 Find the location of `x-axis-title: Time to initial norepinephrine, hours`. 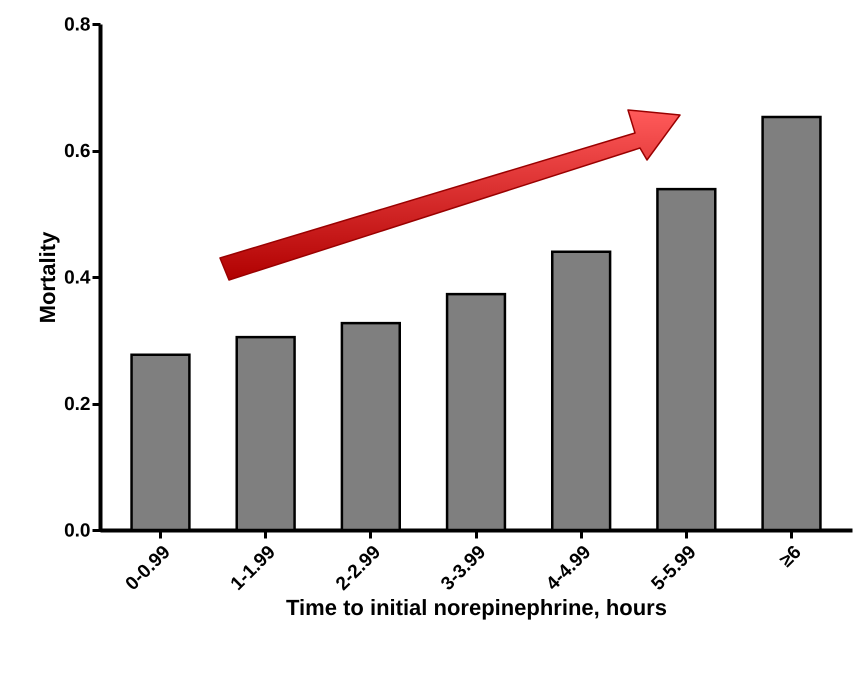

x-axis-title: Time to initial norepinephrine, hours is located at coordinates (476, 607).